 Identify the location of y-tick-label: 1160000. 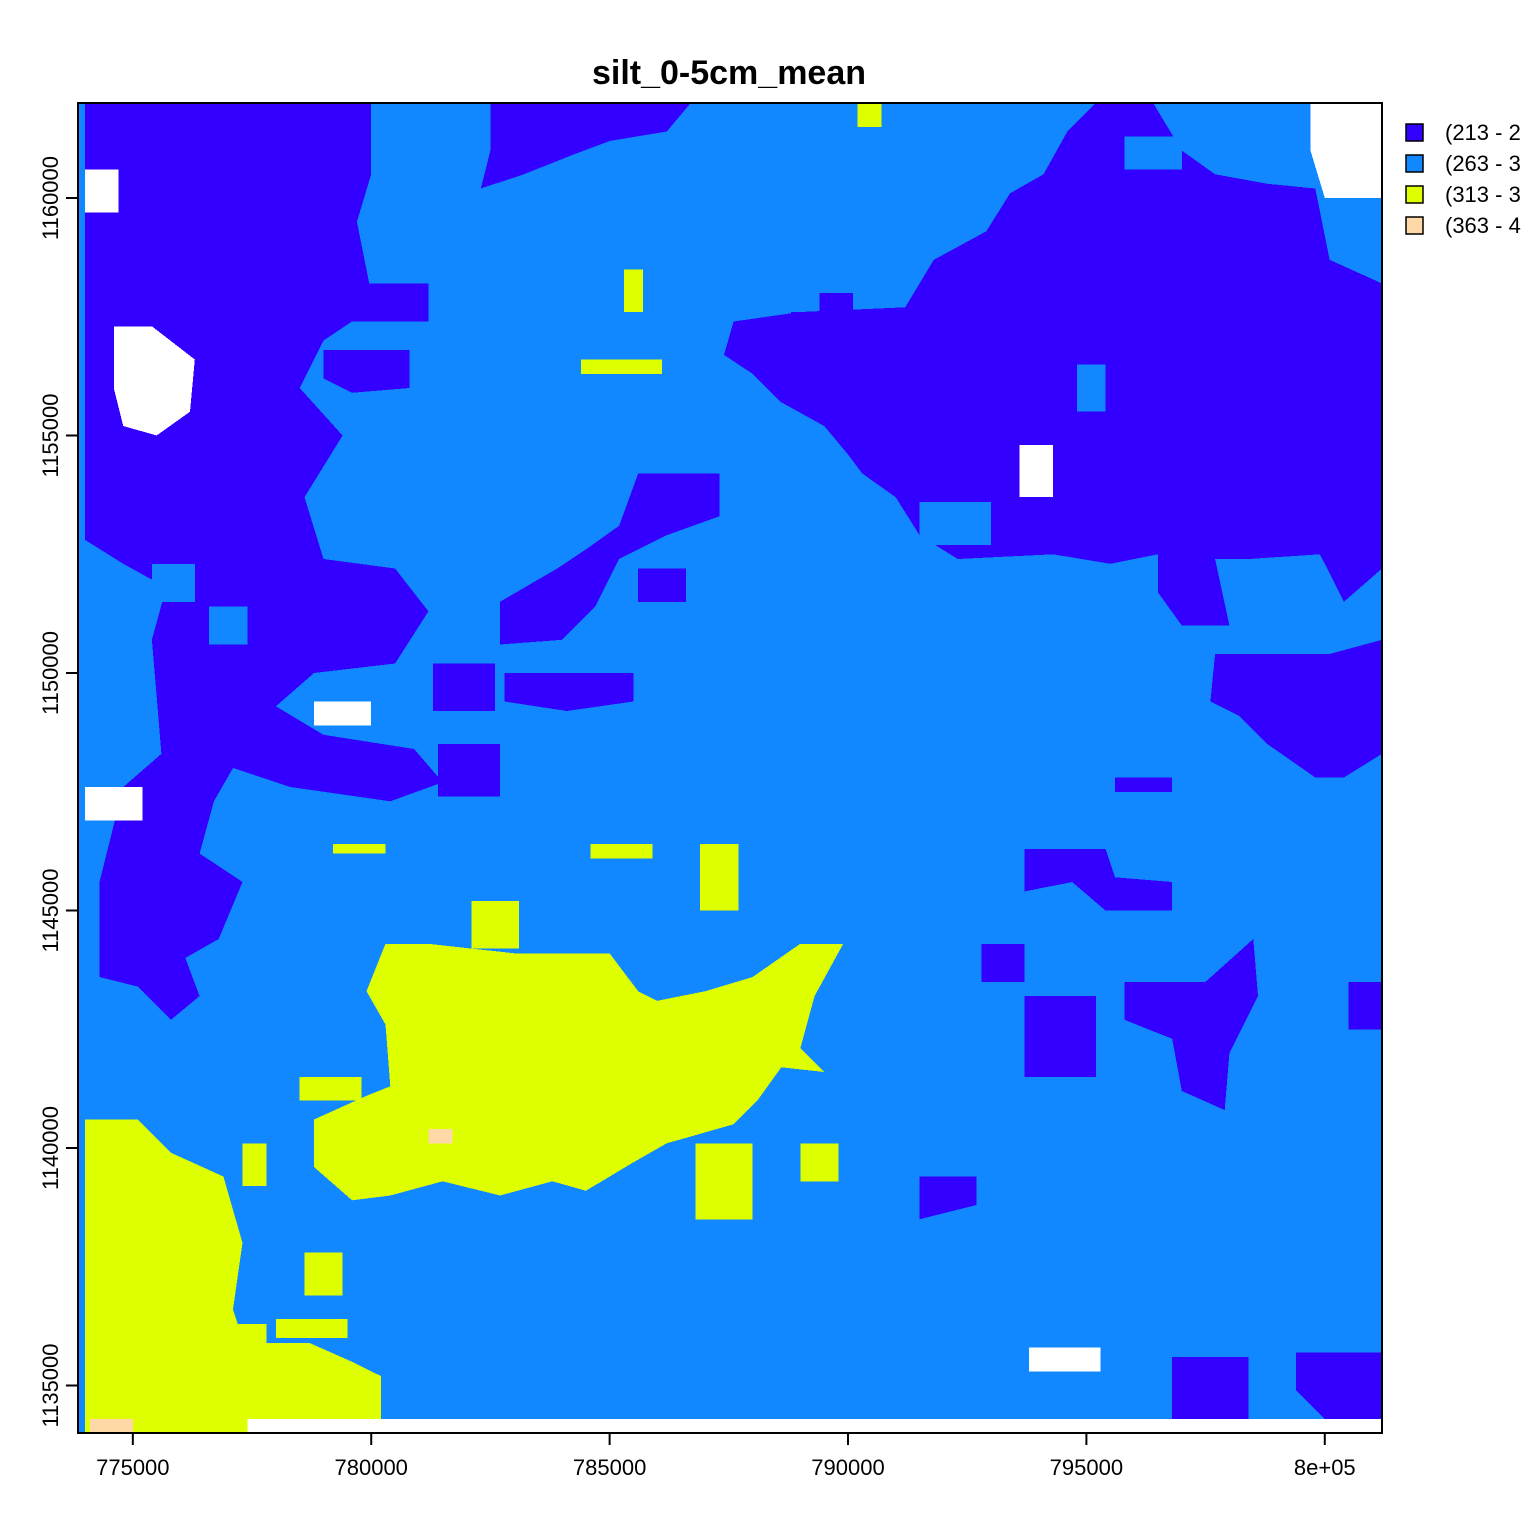
(50, 198).